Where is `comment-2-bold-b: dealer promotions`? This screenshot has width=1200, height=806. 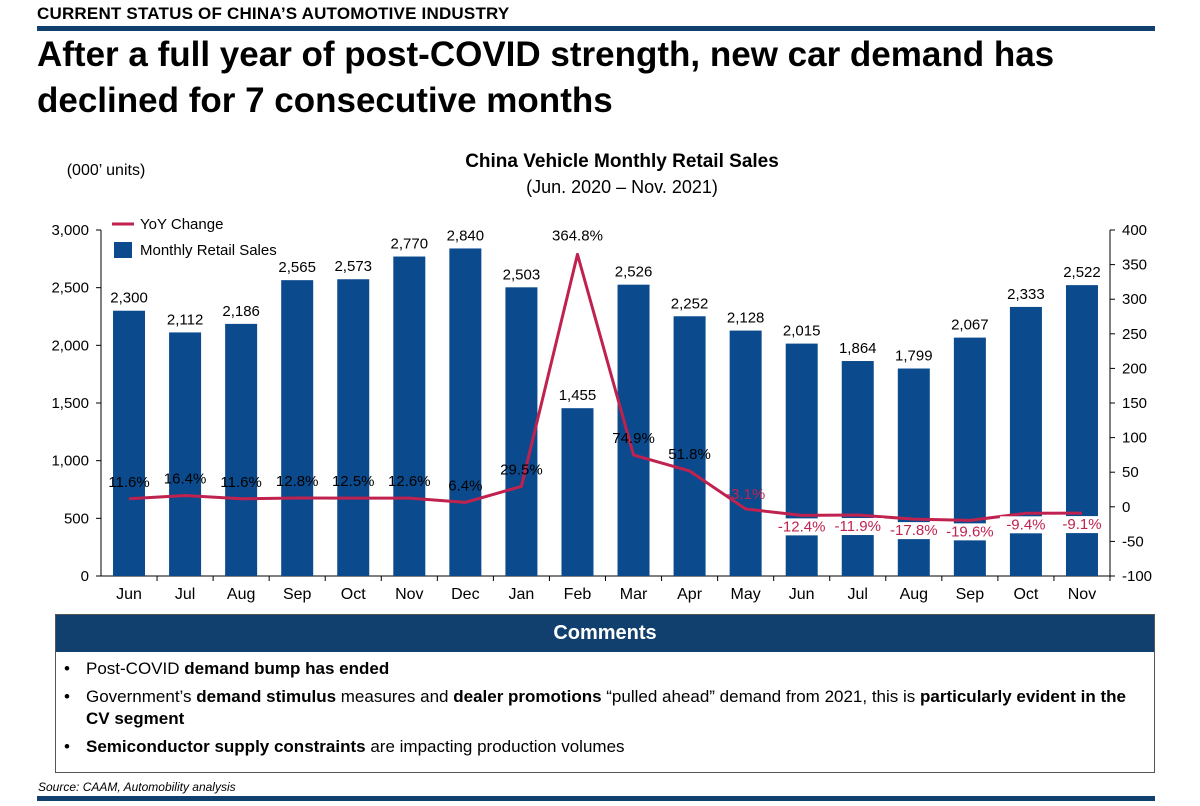 comment-2-bold-b: dealer promotions is located at coordinates (527, 696).